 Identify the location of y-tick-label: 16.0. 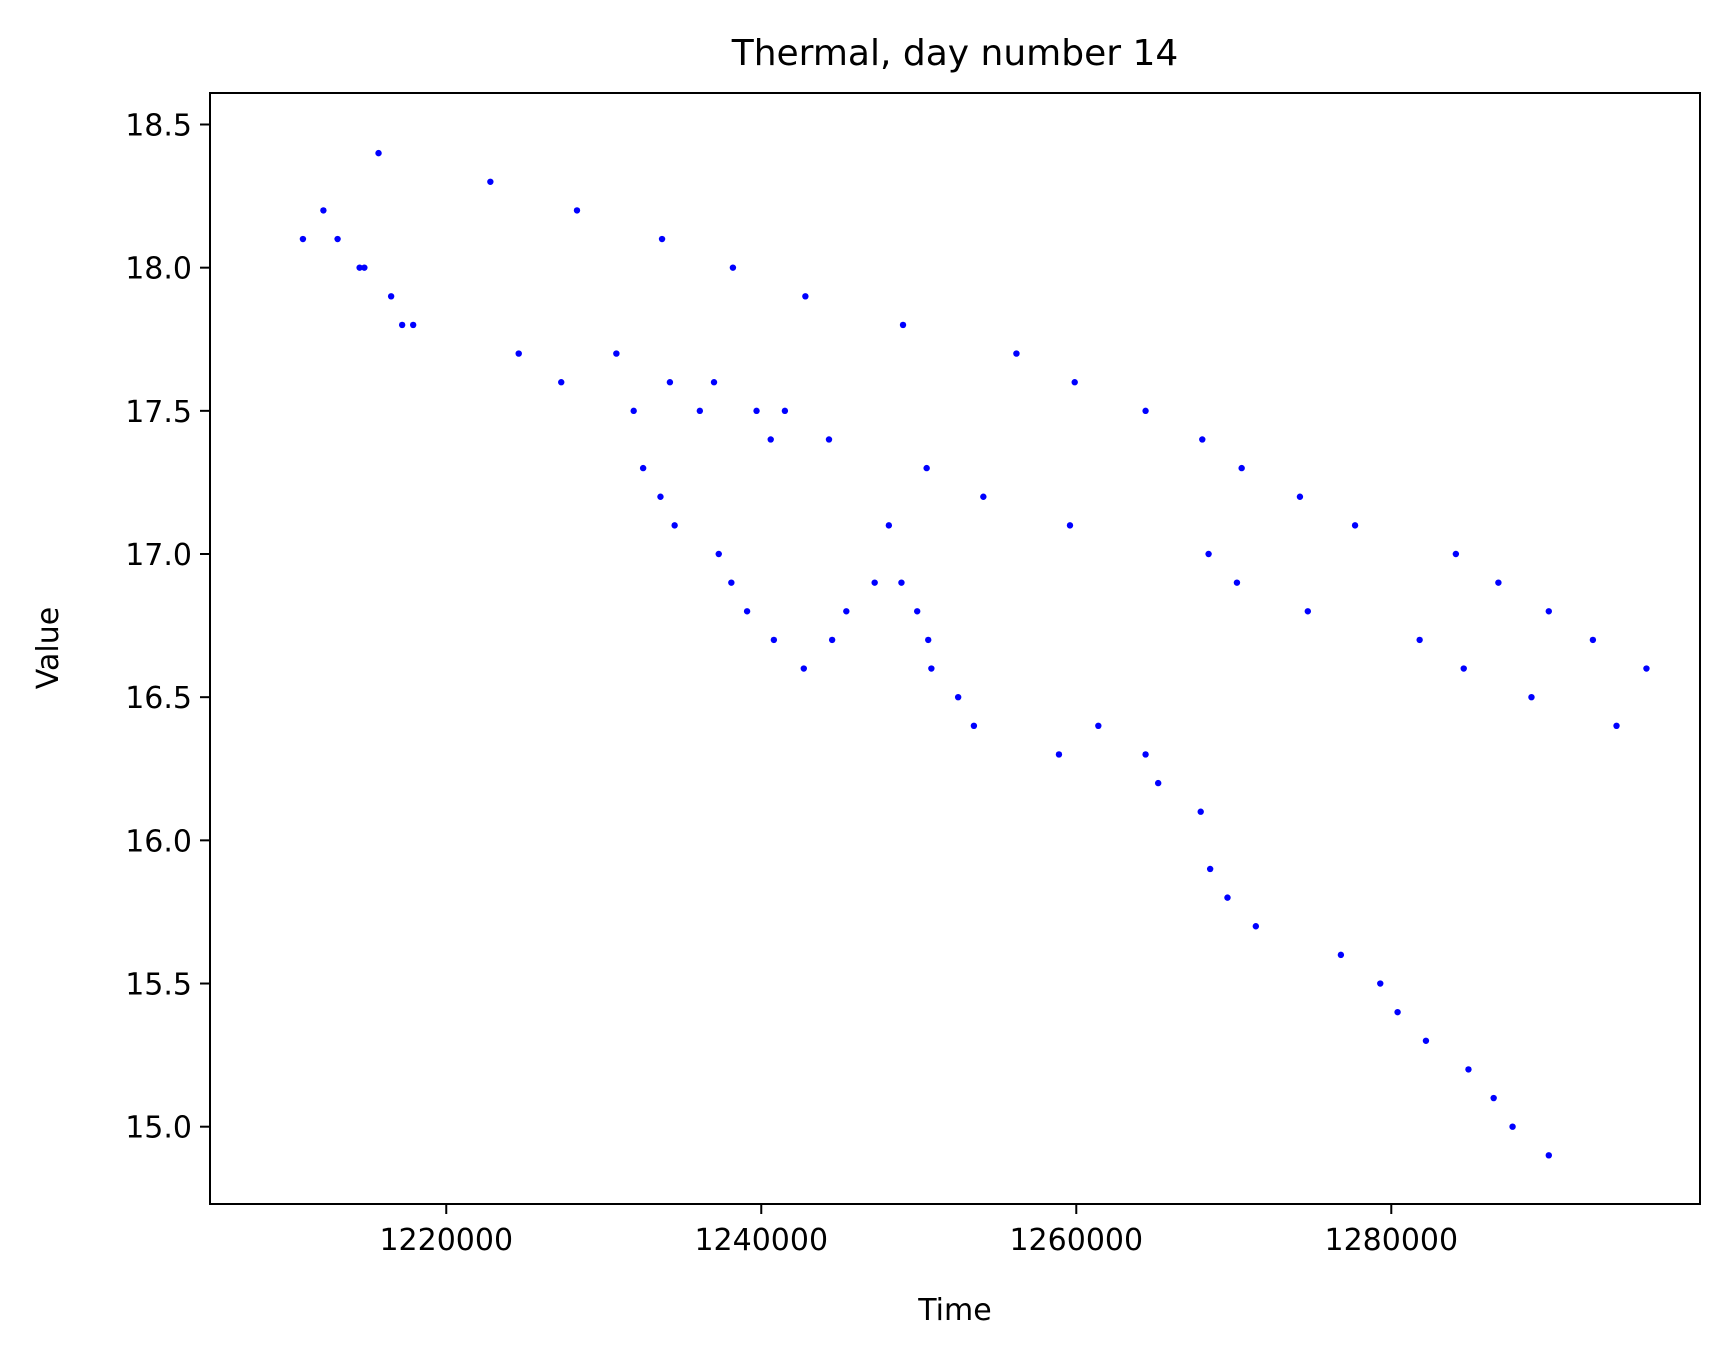
(158, 841).